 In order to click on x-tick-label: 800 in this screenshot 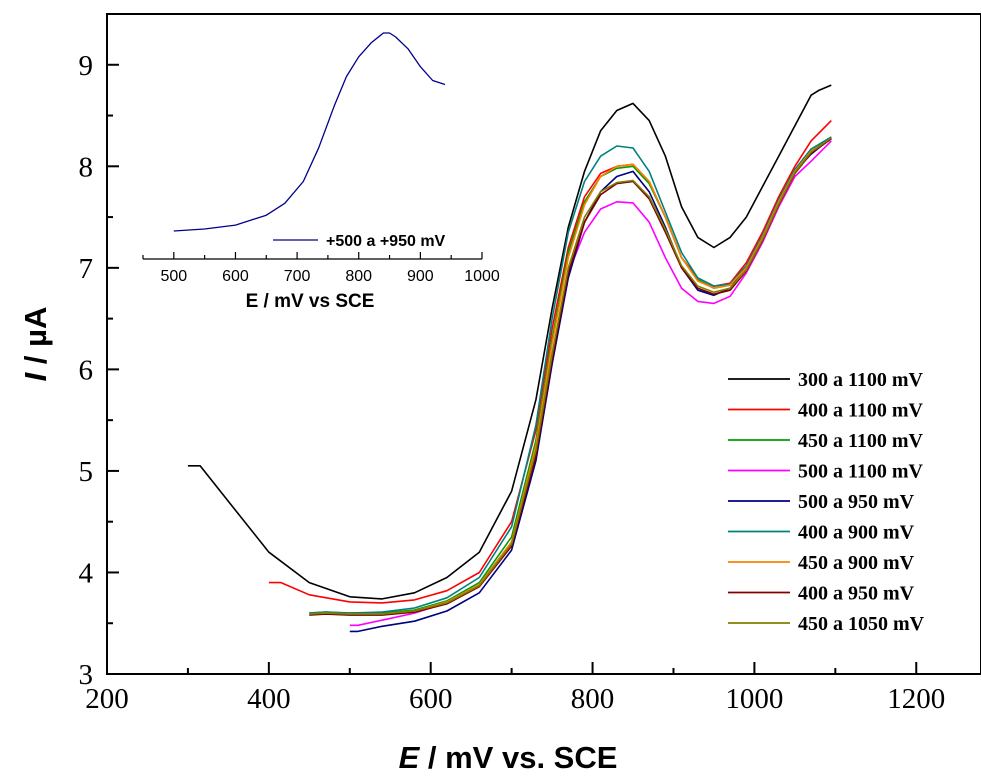, I will do `click(593, 699)`.